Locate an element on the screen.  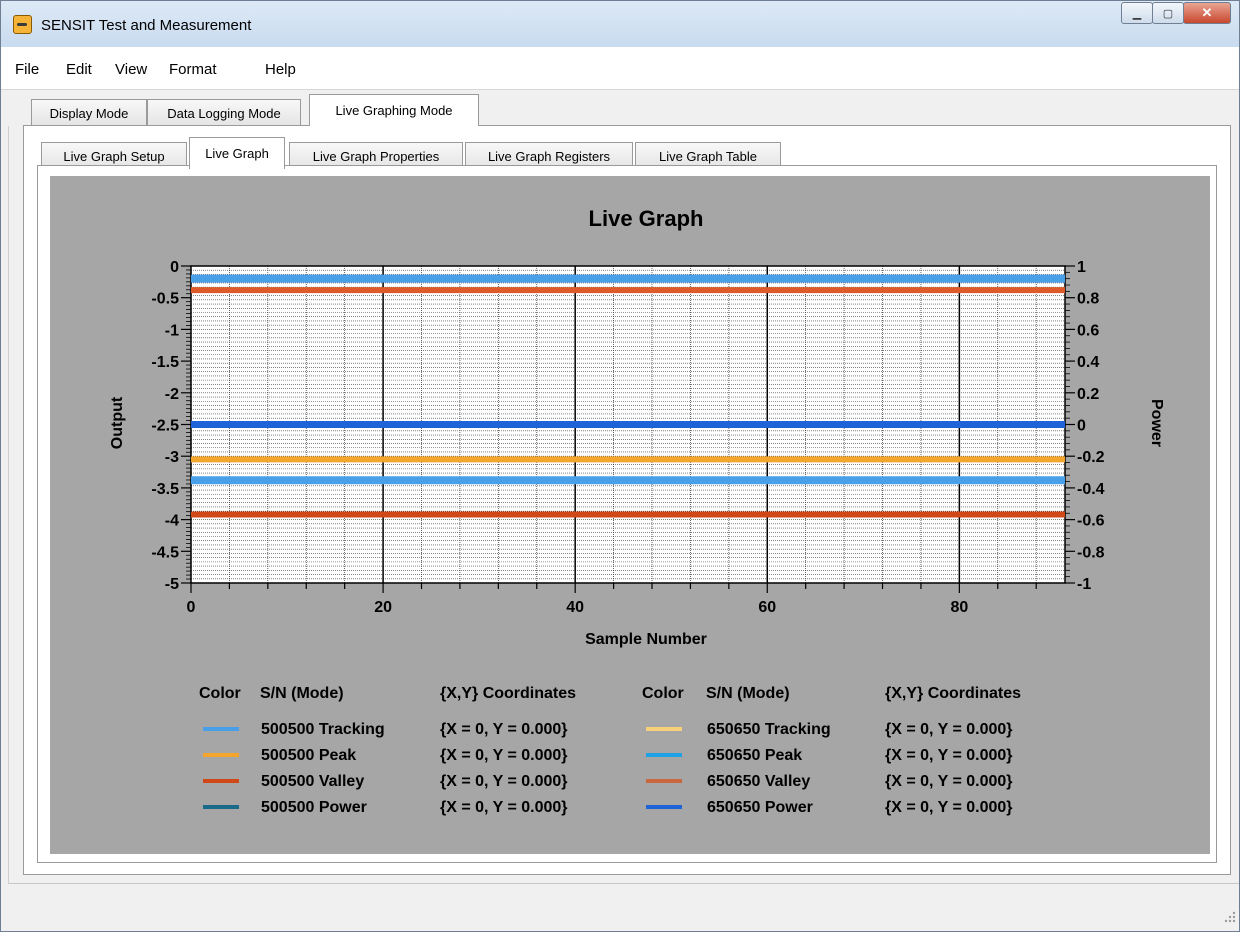
y-tick-label: -4 is located at coordinates (172, 521).